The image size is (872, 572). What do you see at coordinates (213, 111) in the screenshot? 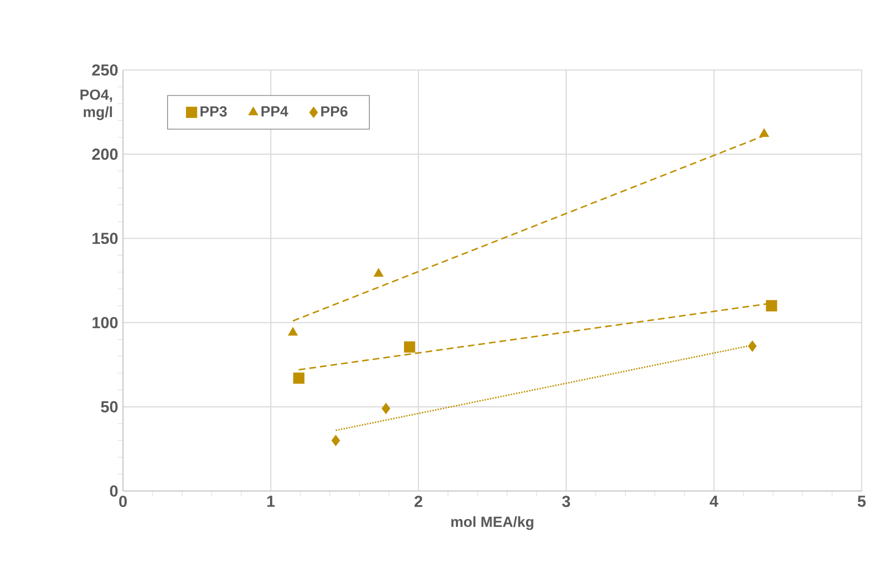
I see `legend-label: PP3` at bounding box center [213, 111].